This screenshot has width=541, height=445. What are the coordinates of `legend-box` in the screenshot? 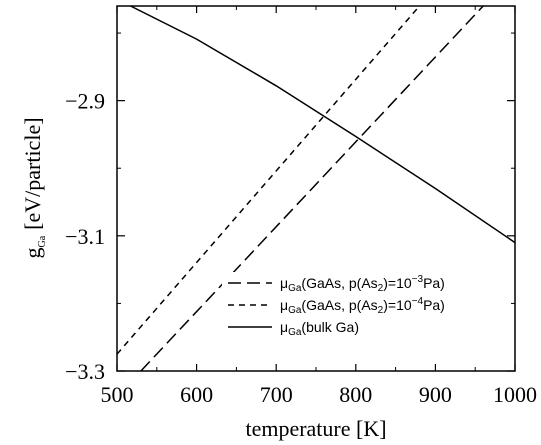 It's located at (367, 308).